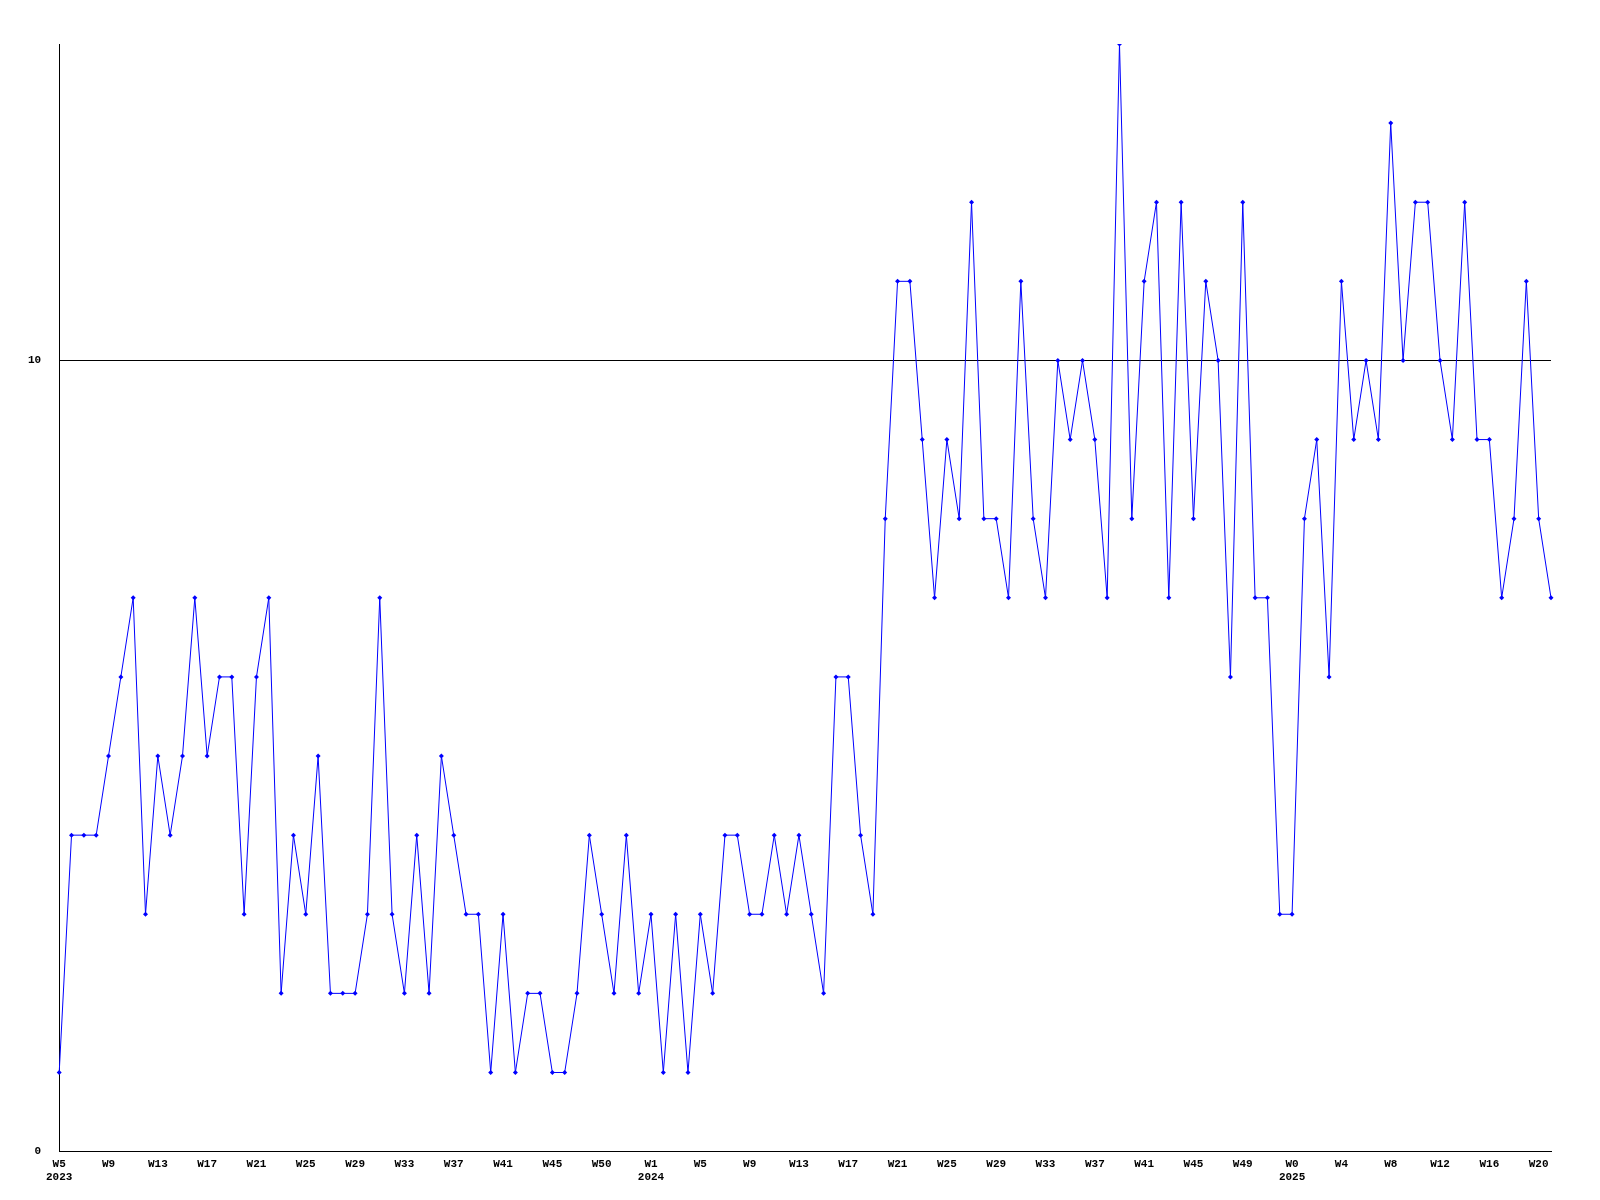 The width and height of the screenshot is (1600, 1200). Describe the element at coordinates (700, 1163) in the screenshot. I see `x-tick-label: W5` at that location.